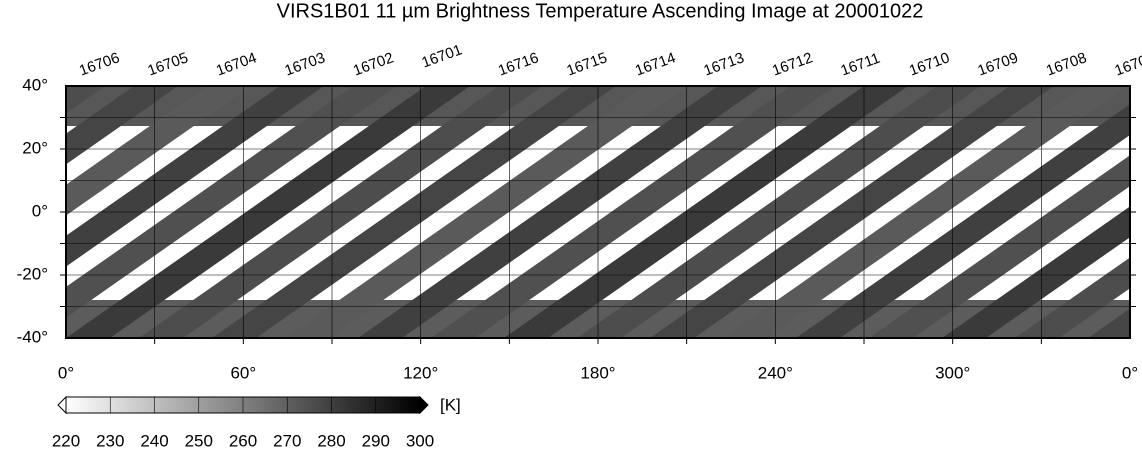 The width and height of the screenshot is (1142, 458). What do you see at coordinates (420, 372) in the screenshot?
I see `lon-label: 120°` at bounding box center [420, 372].